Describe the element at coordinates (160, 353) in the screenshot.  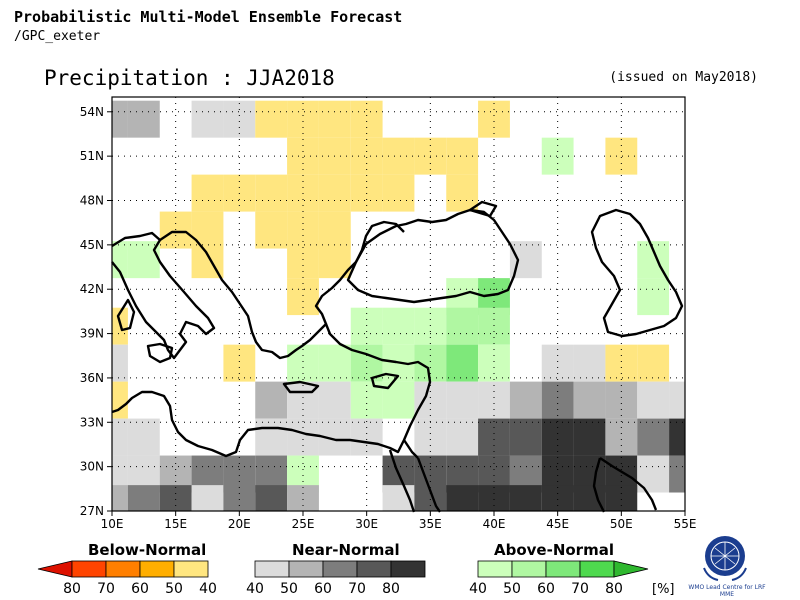
I see `coast-sicily` at that location.